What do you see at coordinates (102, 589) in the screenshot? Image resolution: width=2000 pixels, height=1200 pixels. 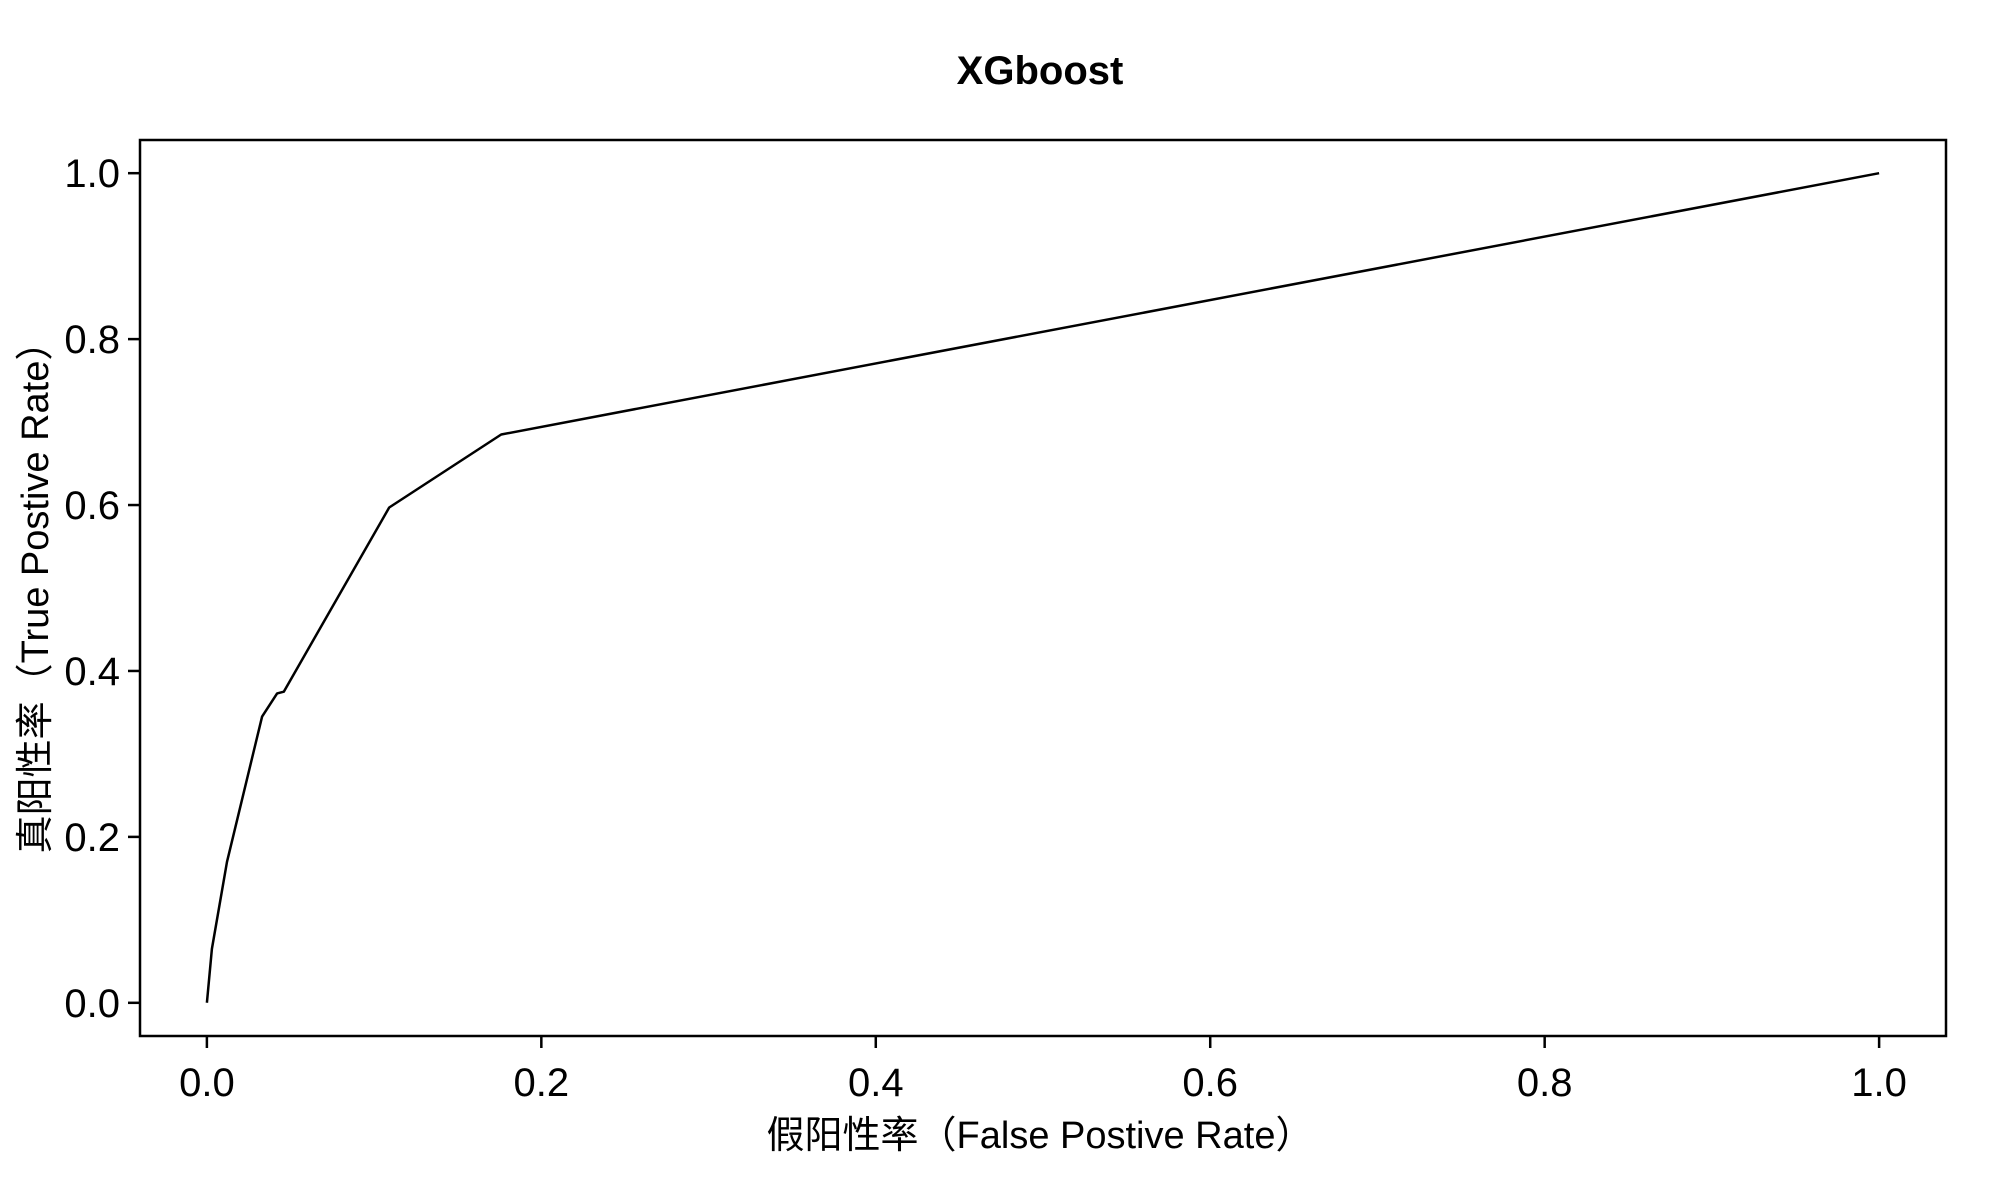 I see `y-axis-ticks: 0.0 0.2 0.4 0.6 0.8 1.0` at bounding box center [102, 589].